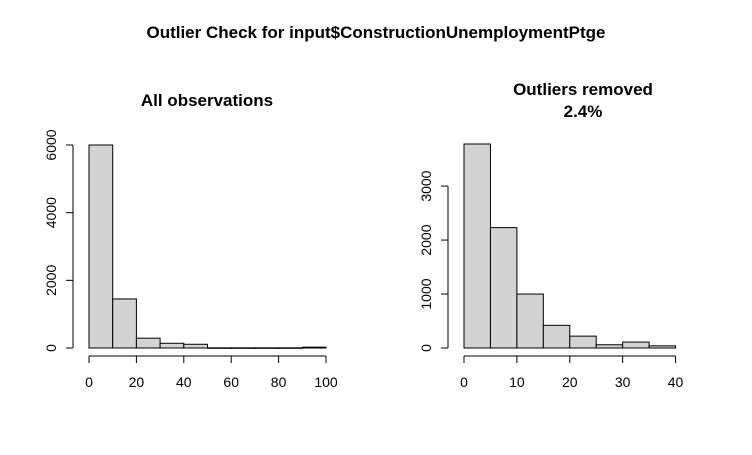  Describe the element at coordinates (623, 382) in the screenshot. I see `x-tick-label: 30` at that location.